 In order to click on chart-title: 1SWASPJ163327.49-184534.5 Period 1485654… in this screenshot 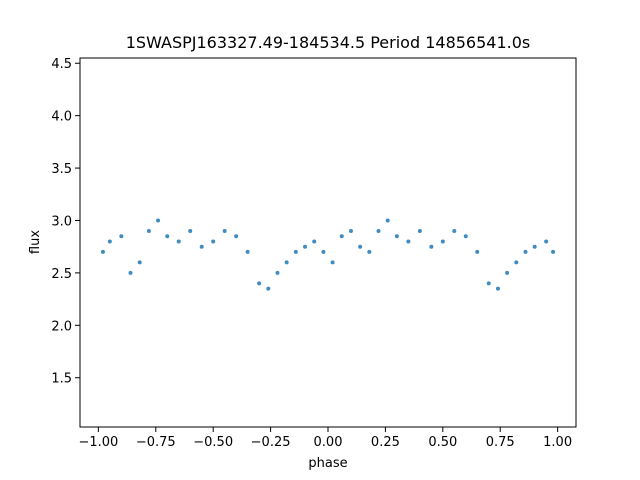, I will do `click(328, 42)`.